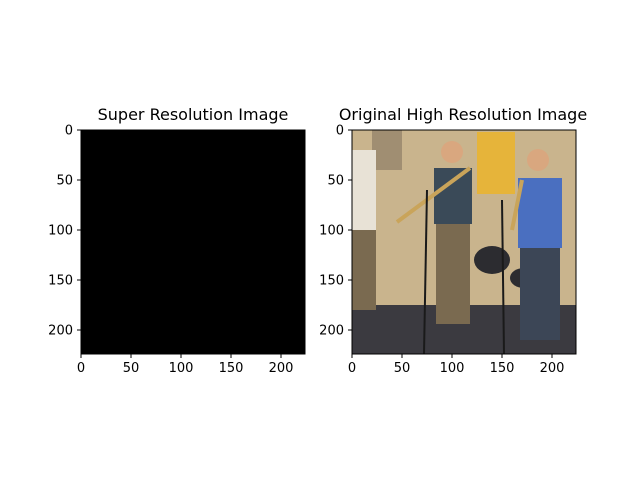 This screenshot has width=640, height=480. I want to click on photo-mic-stand-left, so click(425, 272).